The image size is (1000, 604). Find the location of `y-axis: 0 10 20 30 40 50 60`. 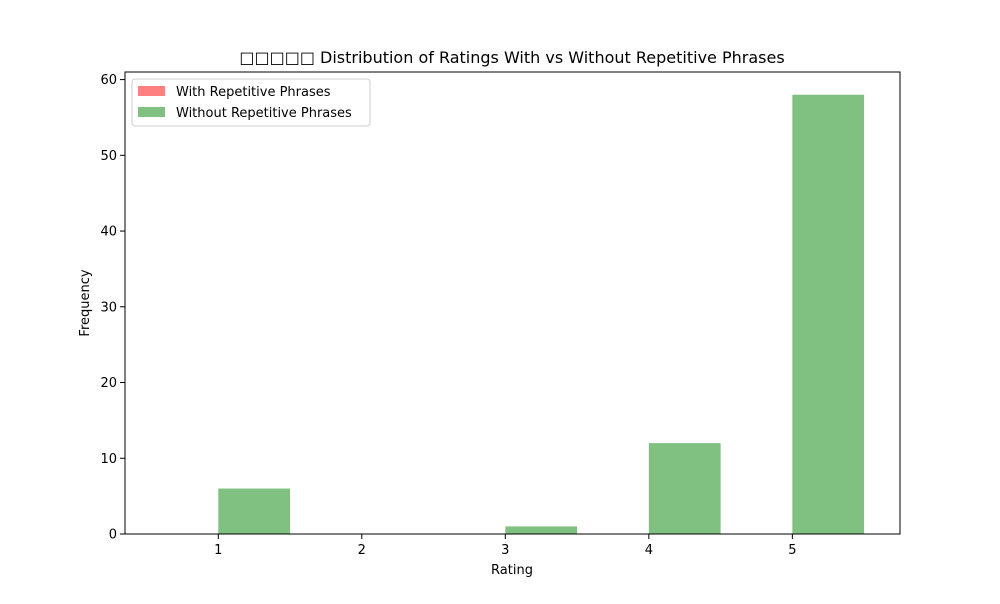

y-axis: 0 10 20 30 40 50 60 is located at coordinates (112, 308).